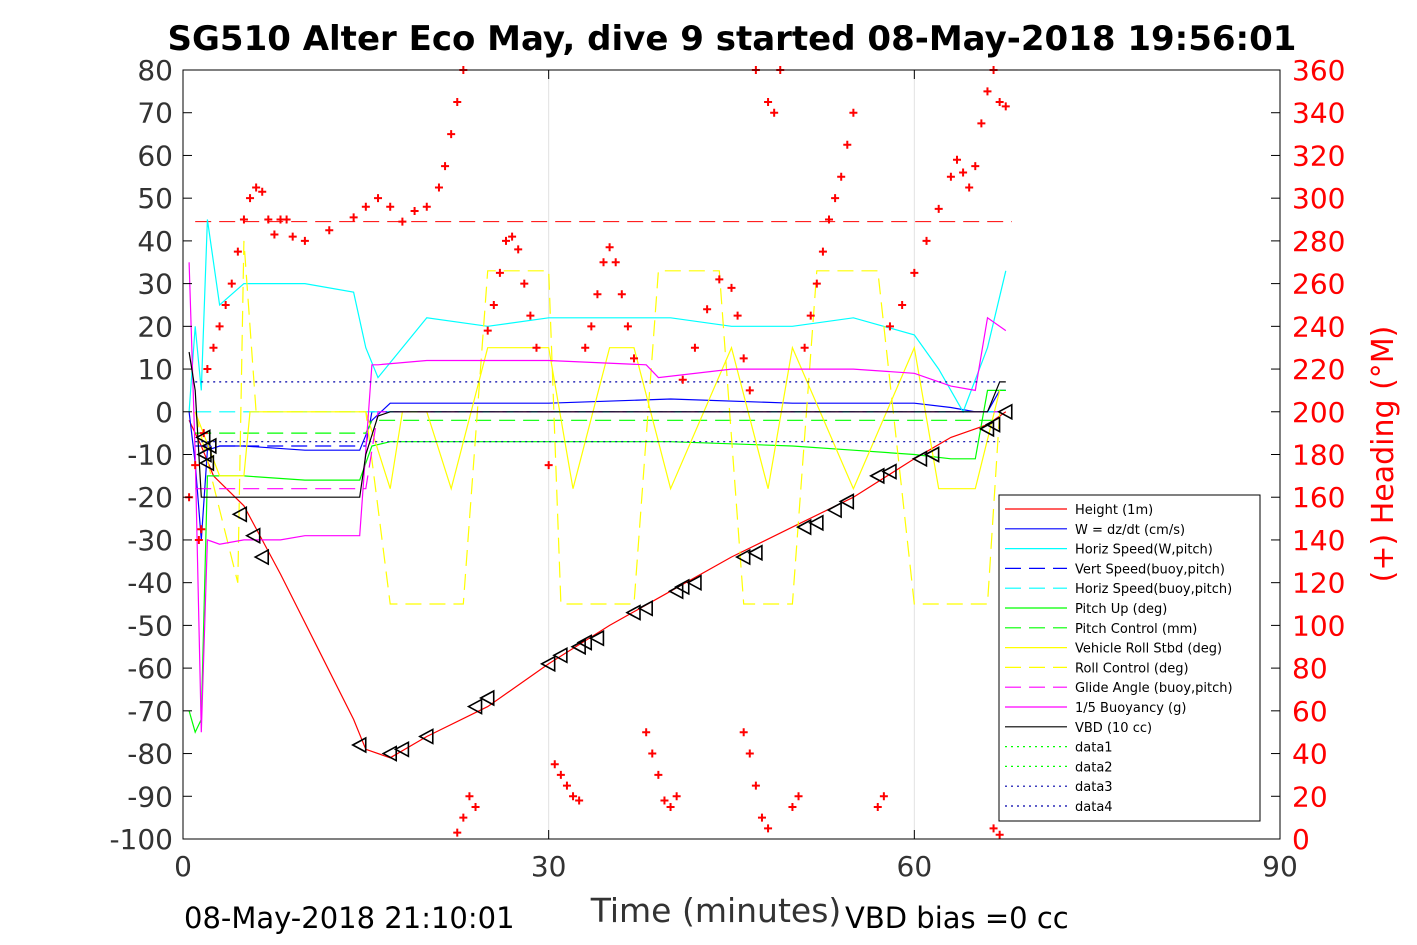 The height and width of the screenshot is (945, 1417). Describe the element at coordinates (1136, 629) in the screenshot. I see `legend-entry: Pitch Control (mm)` at that location.